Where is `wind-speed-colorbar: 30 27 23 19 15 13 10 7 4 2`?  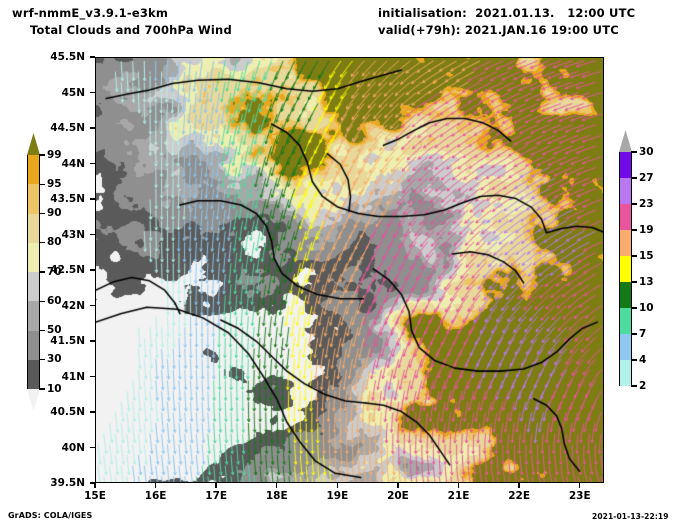 wind-speed-colorbar: 30 27 23 19 15 13 10 7 4 2 is located at coordinates (636, 269).